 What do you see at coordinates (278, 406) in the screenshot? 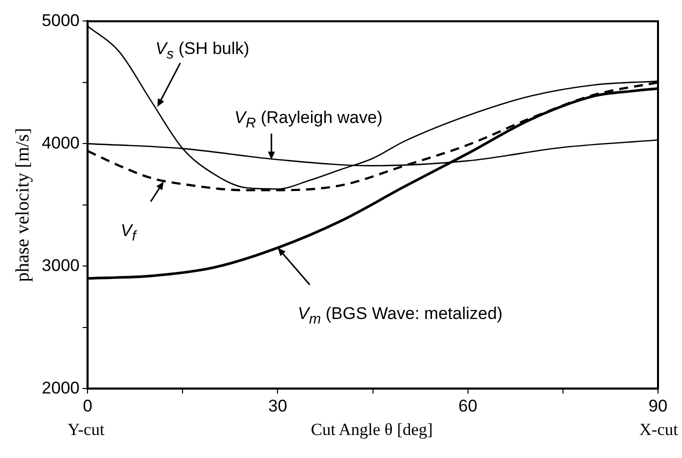
I see `x-tick-label: 30` at bounding box center [278, 406].